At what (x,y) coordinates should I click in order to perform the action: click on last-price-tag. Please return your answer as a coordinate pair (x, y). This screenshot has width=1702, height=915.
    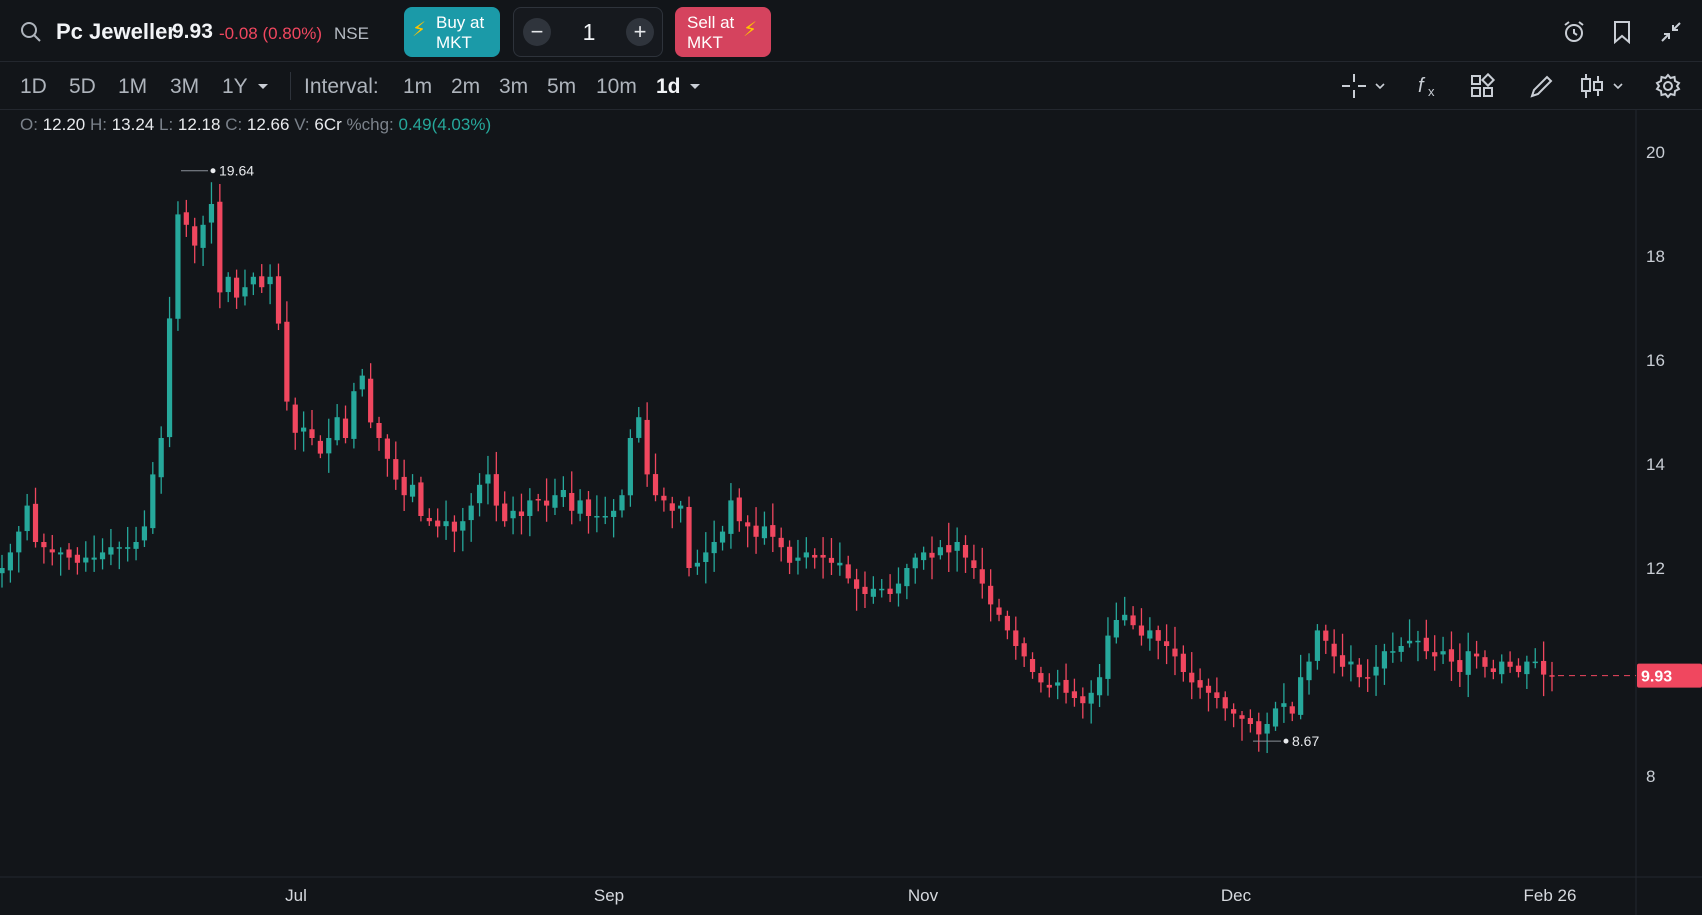
    Looking at the image, I should click on (1669, 675).